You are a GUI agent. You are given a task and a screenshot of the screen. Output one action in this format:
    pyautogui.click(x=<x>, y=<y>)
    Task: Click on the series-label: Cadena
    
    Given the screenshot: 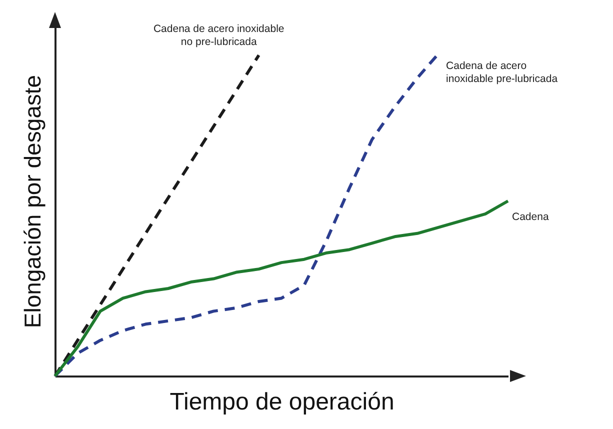 What is the action you would take?
    pyautogui.click(x=530, y=217)
    